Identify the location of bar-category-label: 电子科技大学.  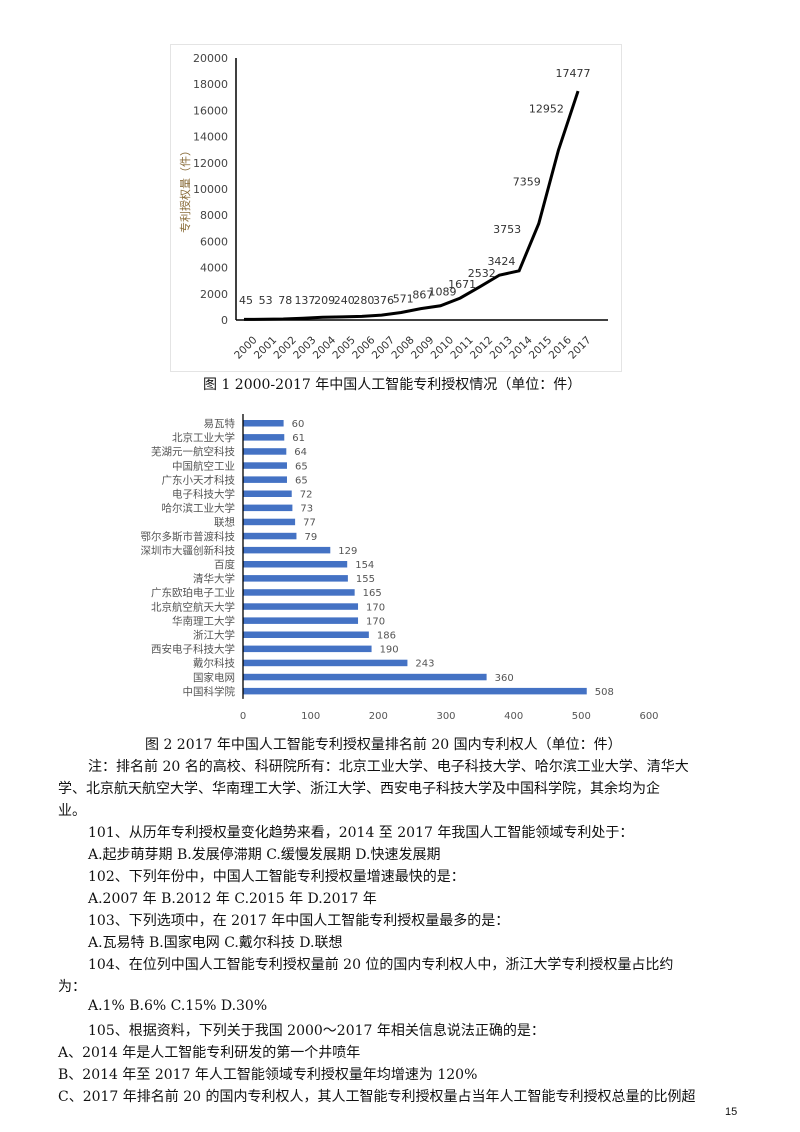
(203, 494).